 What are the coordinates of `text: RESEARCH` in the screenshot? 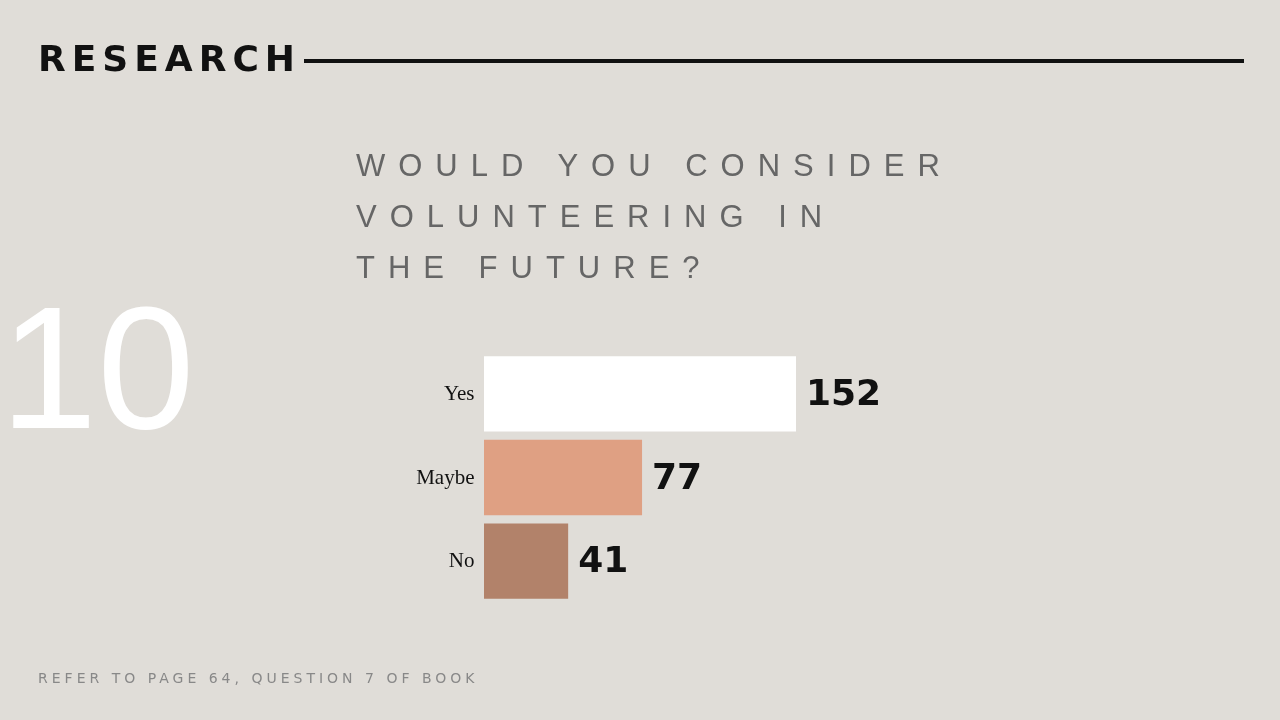 It's located at (169, 58).